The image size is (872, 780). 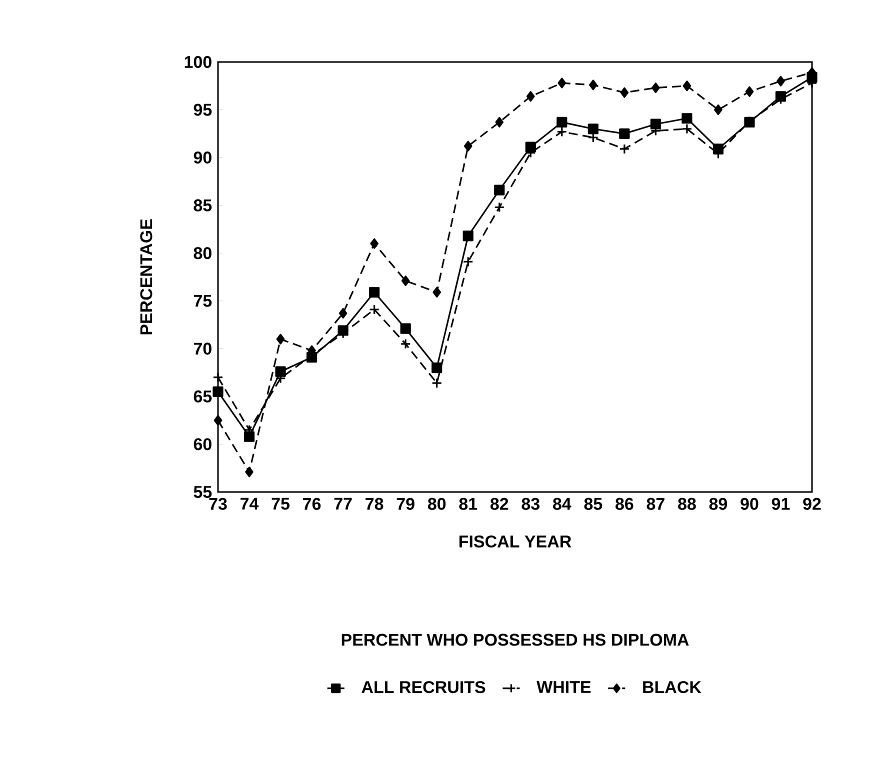 What do you see at coordinates (812, 504) in the screenshot?
I see `x-tick-label: 92` at bounding box center [812, 504].